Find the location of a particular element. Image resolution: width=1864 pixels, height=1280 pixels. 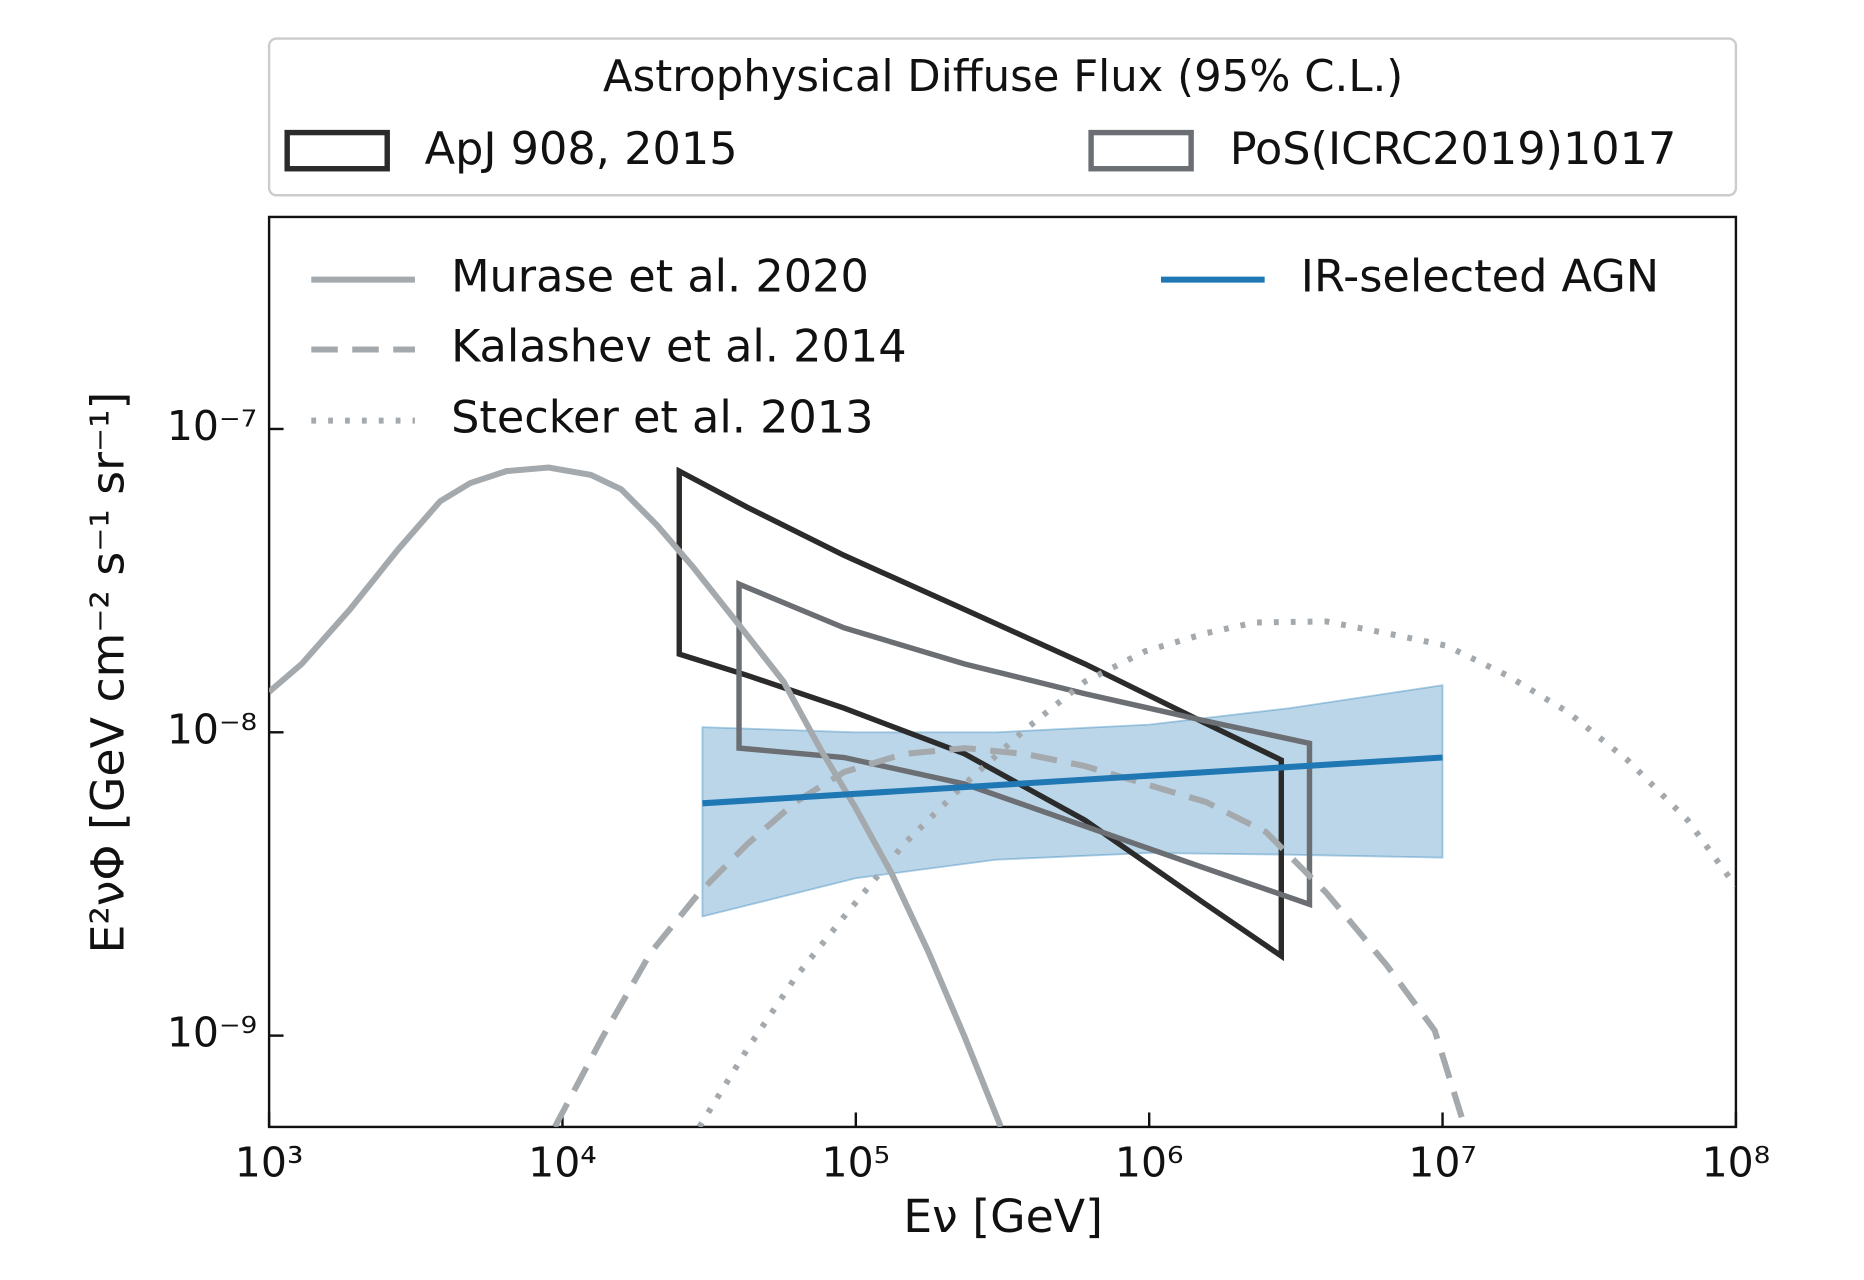

y-tick-label: 10⁻⁷ is located at coordinates (212, 426).